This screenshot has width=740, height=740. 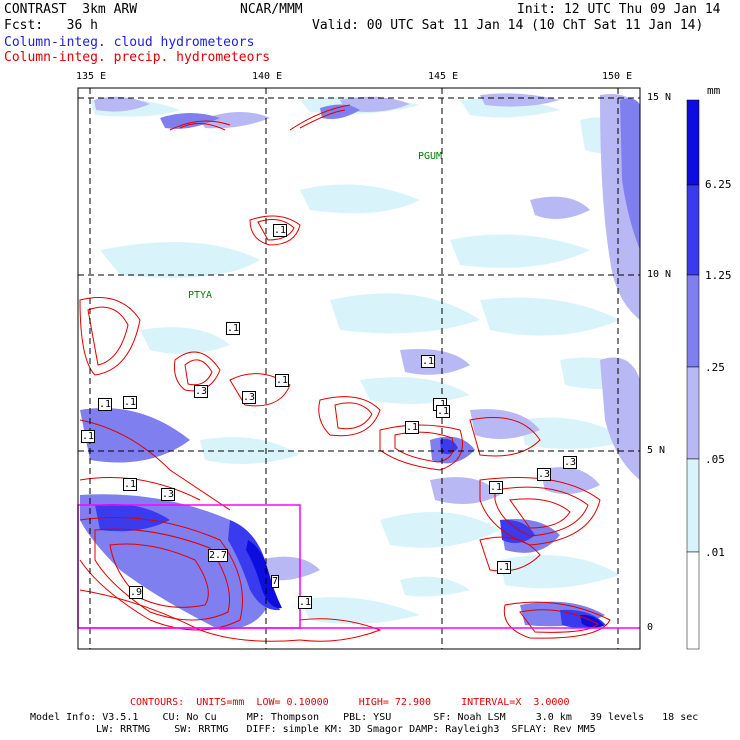 I want to click on lon-label: 140 E, so click(x=267, y=76).